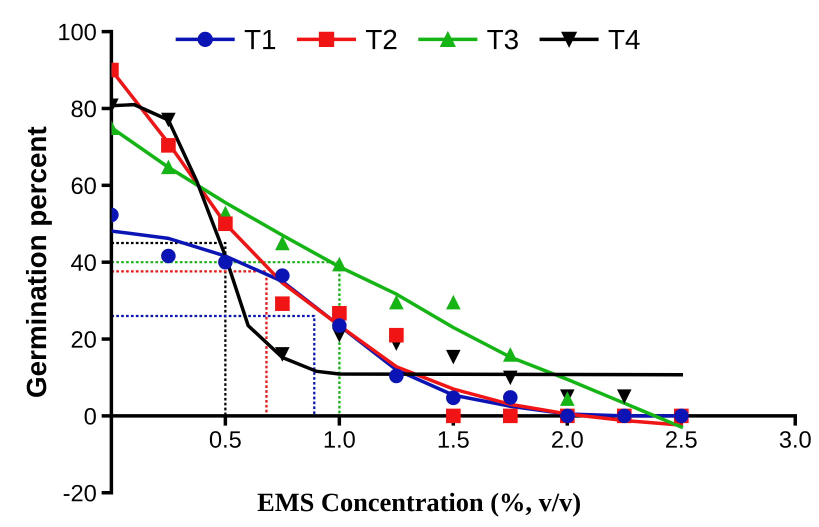  What do you see at coordinates (419, 504) in the screenshot?
I see `x-axis-title: EMS Concentration (%, v/v)` at bounding box center [419, 504].